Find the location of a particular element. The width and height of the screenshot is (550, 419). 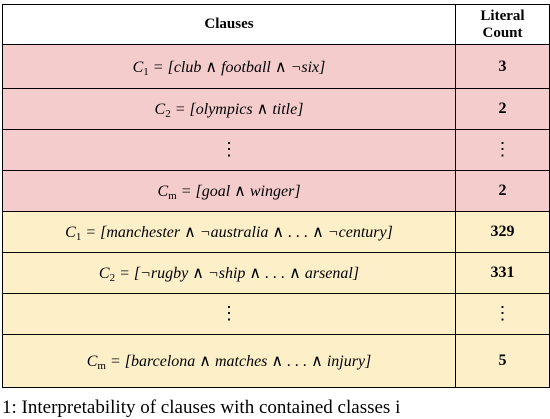

clause-cell: C2 = [olympics ∧ title] is located at coordinates (229, 109).